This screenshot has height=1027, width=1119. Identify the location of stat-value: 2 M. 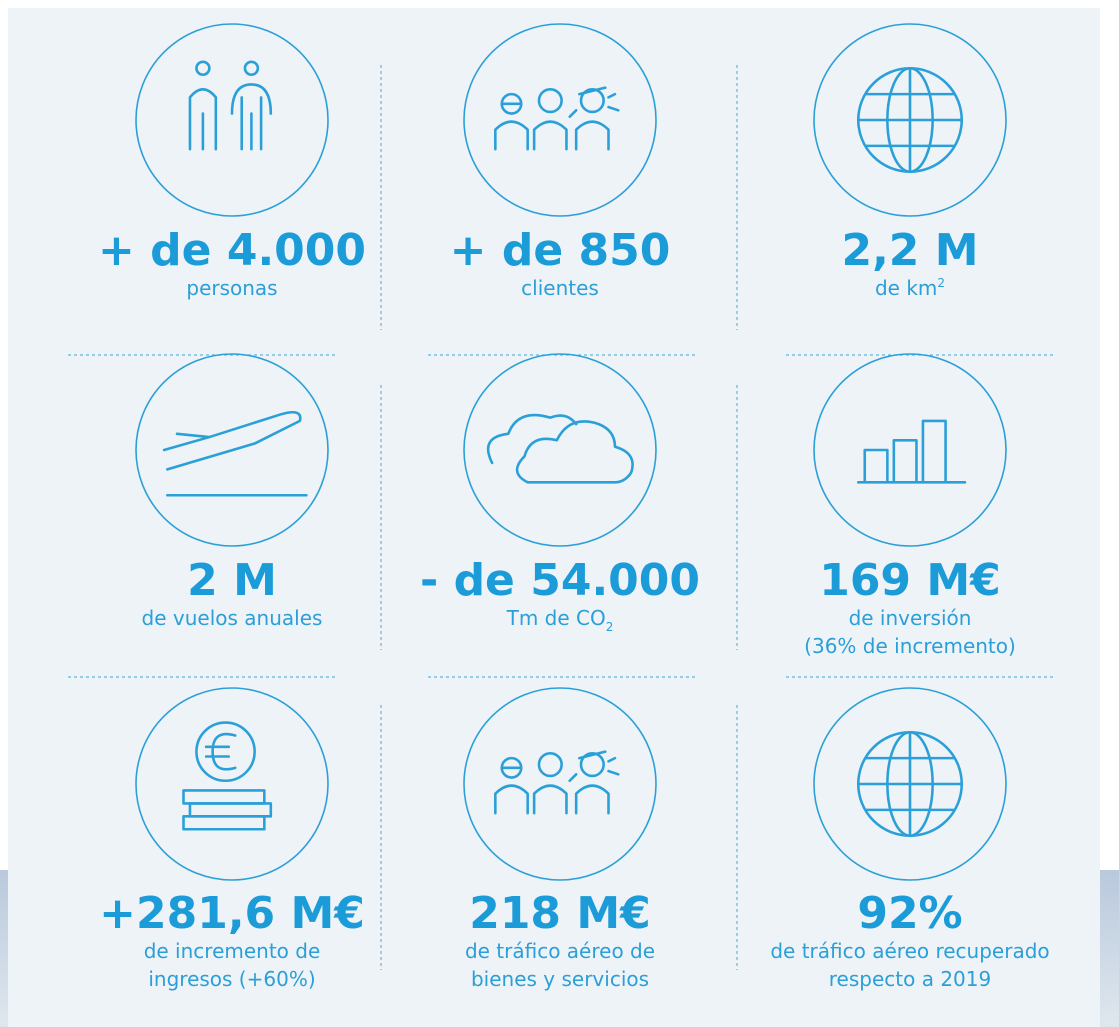
(232, 580).